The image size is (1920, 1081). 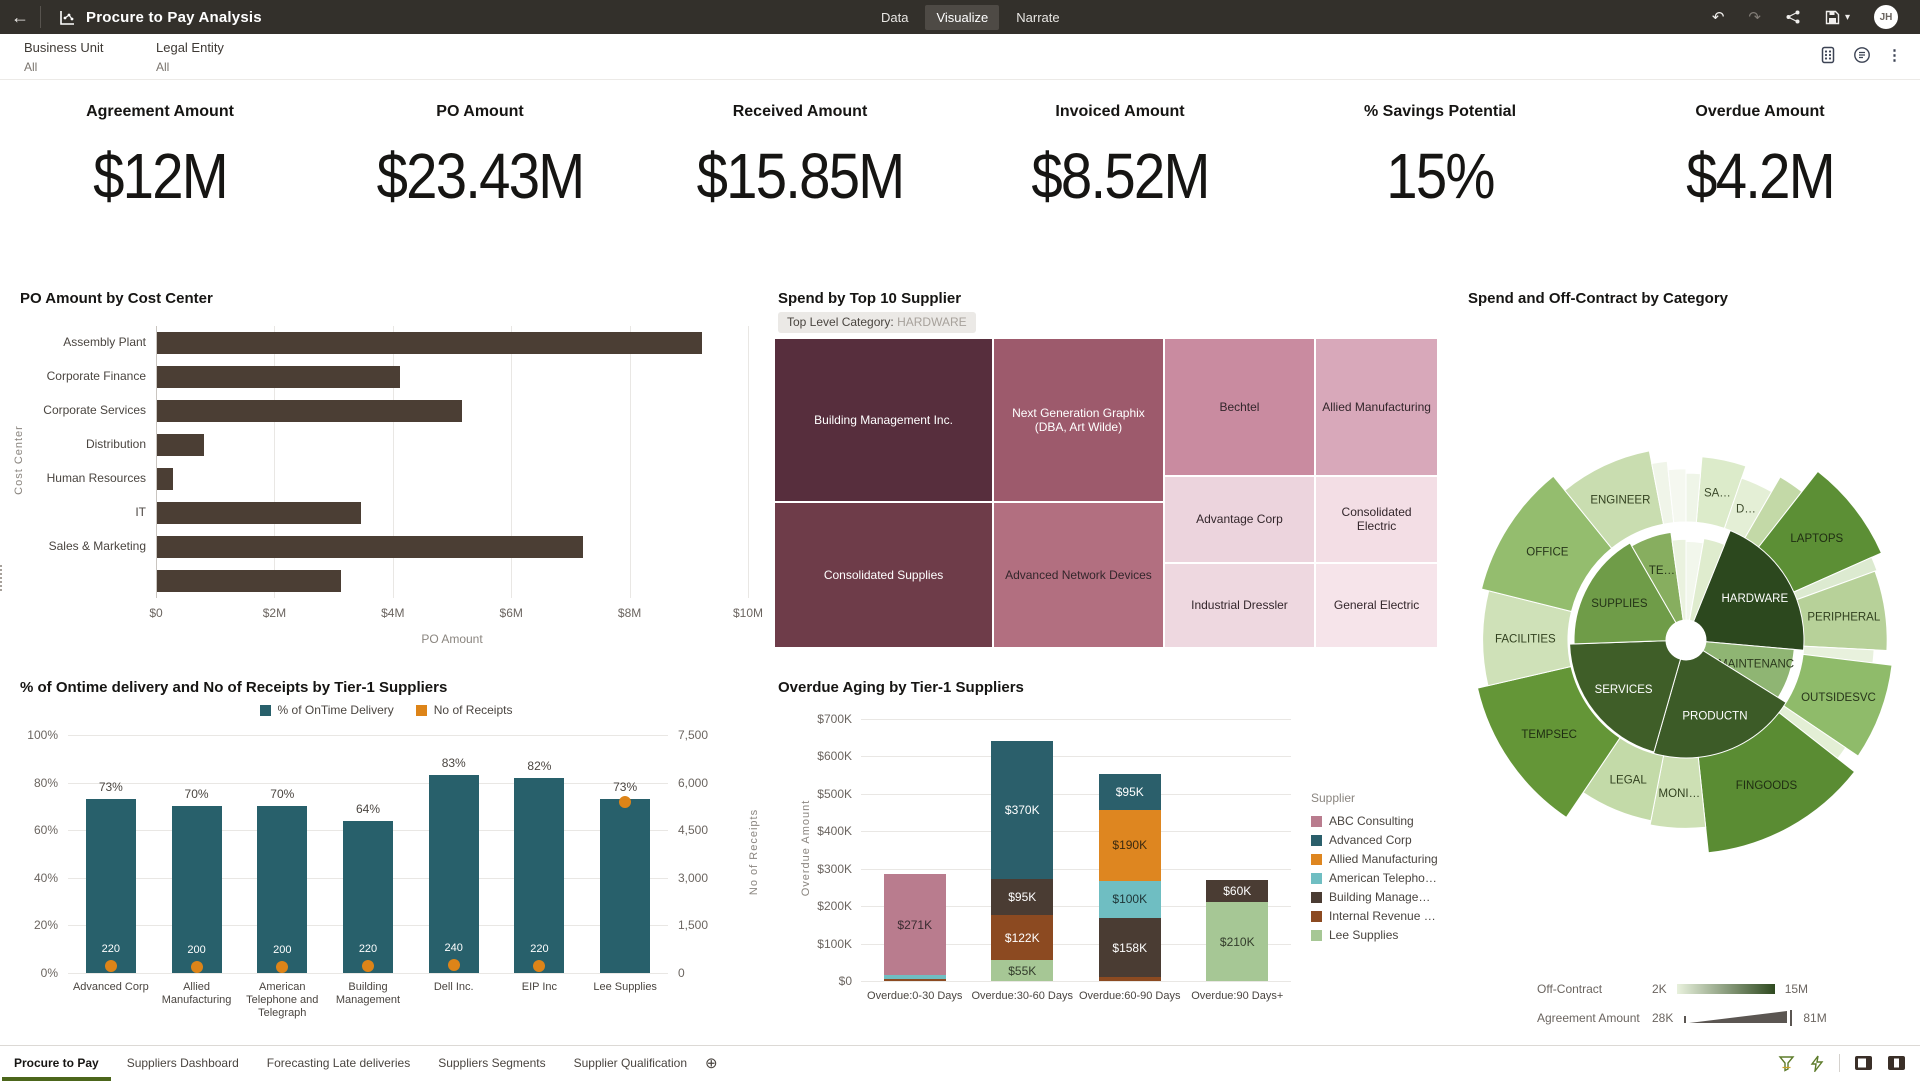 What do you see at coordinates (110, 886) in the screenshot?
I see `ontime-bar-advanced-corp` at bounding box center [110, 886].